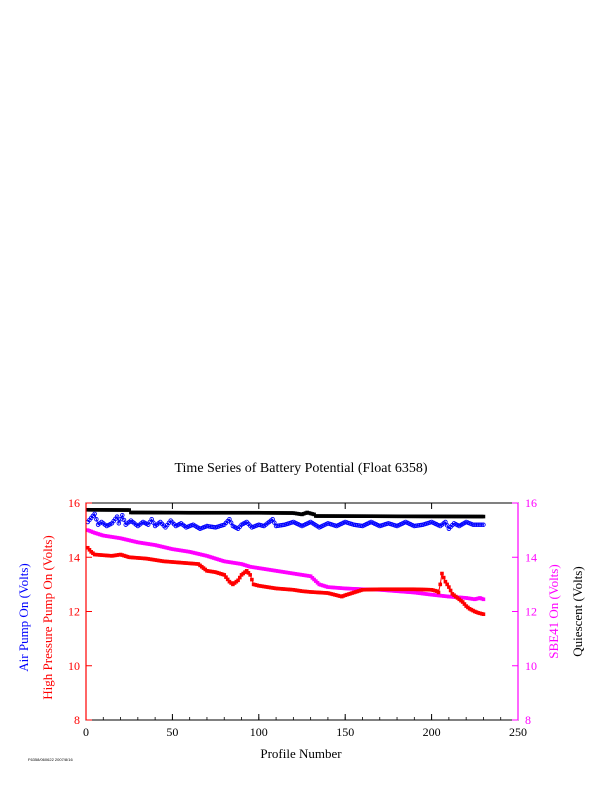 Image resolution: width=612 pixels, height=792 pixels. Describe the element at coordinates (531, 557) in the screenshot. I see `y-tick-label-right: 14` at that location.